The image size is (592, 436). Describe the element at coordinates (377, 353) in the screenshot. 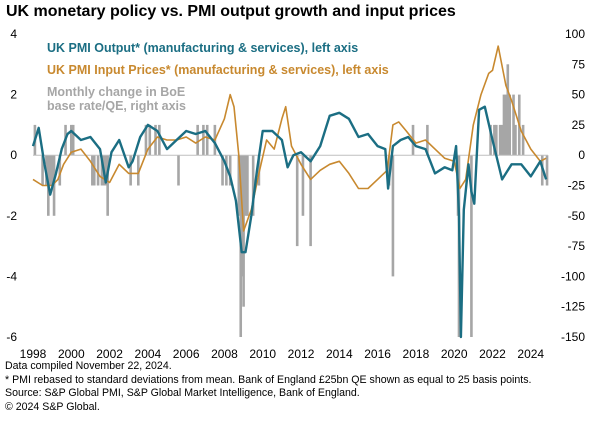

I see `x-tick-label: 2016` at that location.